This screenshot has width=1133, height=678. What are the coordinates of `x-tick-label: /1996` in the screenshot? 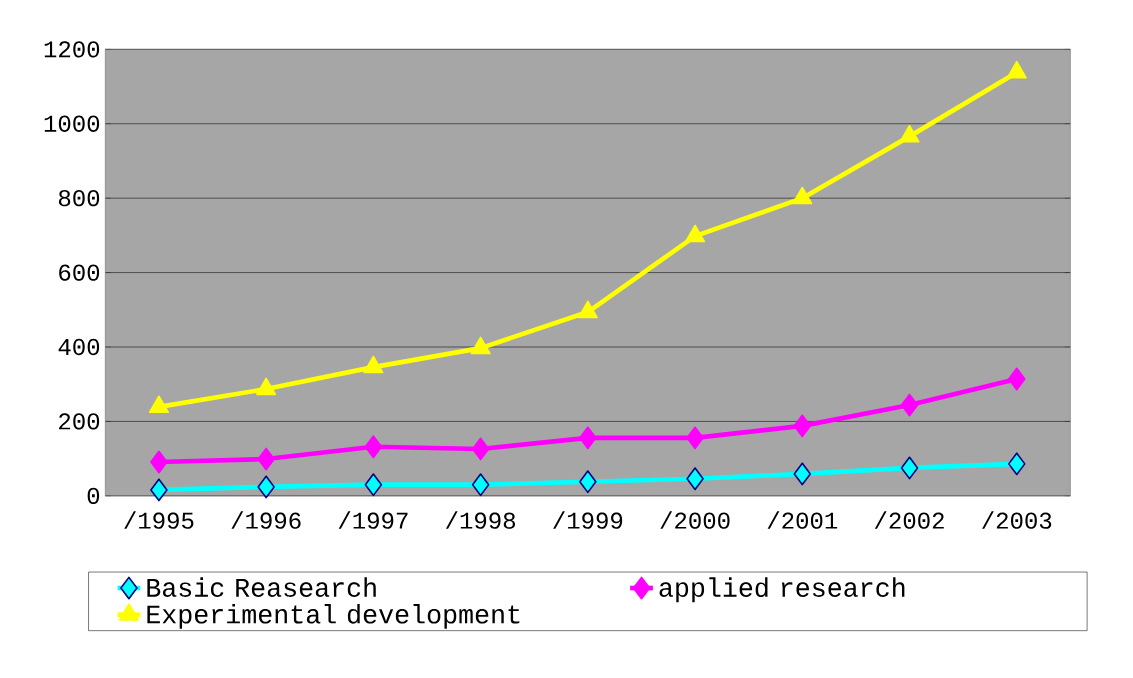 It's located at (266, 519).